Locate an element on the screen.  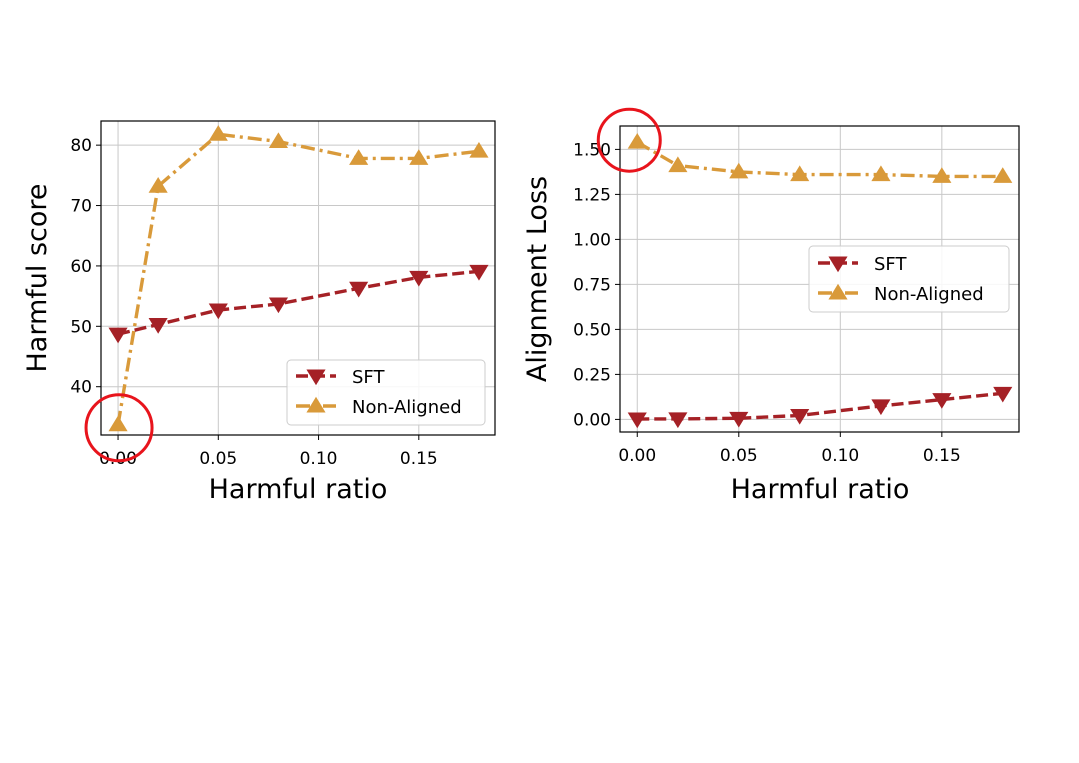
chart-2-ytick-label: 1.25 is located at coordinates (592, 195).